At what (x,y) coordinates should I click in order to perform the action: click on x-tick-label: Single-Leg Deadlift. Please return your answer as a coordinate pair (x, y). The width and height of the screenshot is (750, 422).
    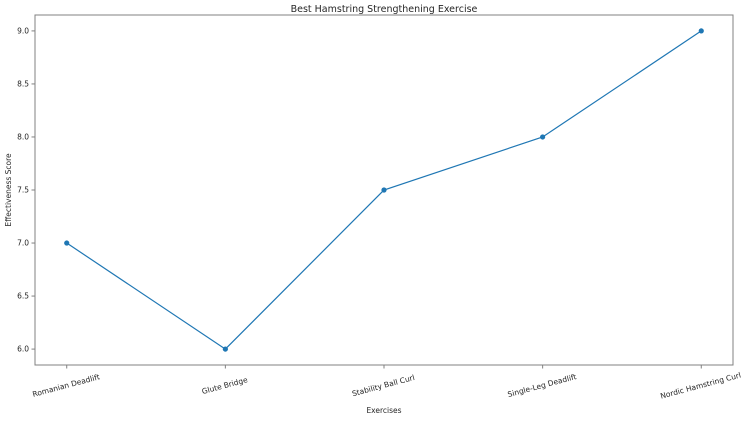
    Looking at the image, I should click on (542, 385).